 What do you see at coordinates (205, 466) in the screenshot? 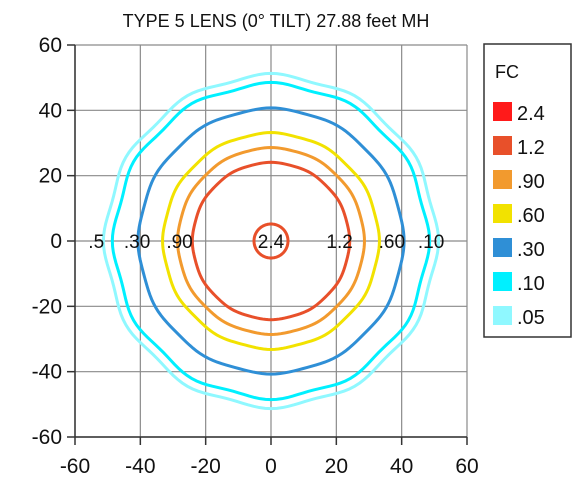
I see `x-tick-label-2: -20` at bounding box center [205, 466].